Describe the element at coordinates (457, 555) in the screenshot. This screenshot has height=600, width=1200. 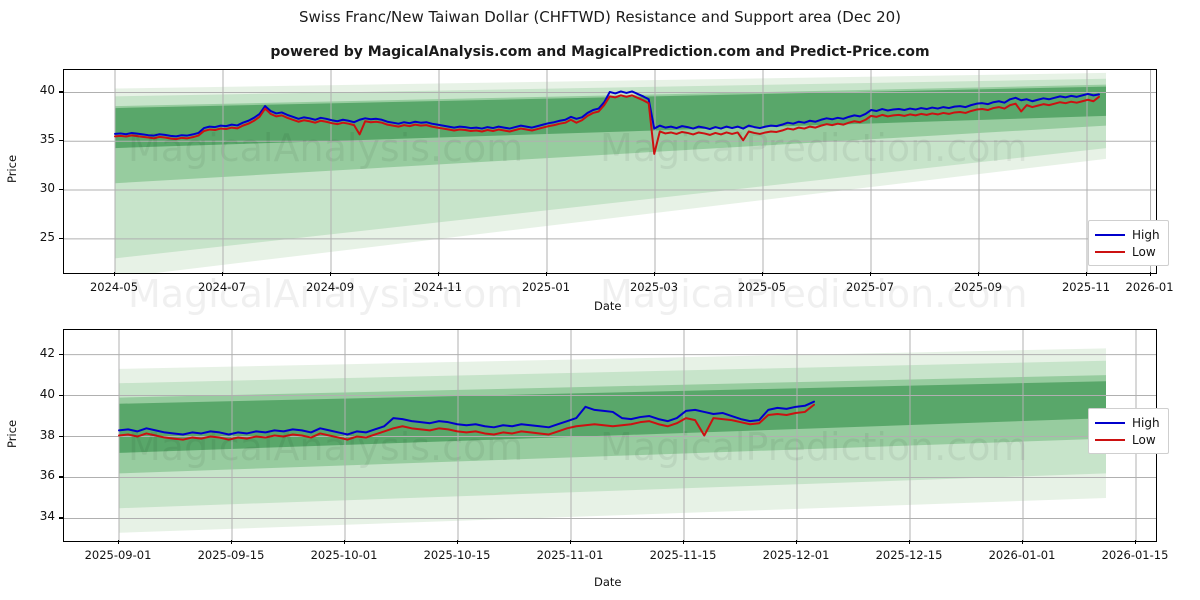
I see `x-tick-label: 2025-10-15` at that location.